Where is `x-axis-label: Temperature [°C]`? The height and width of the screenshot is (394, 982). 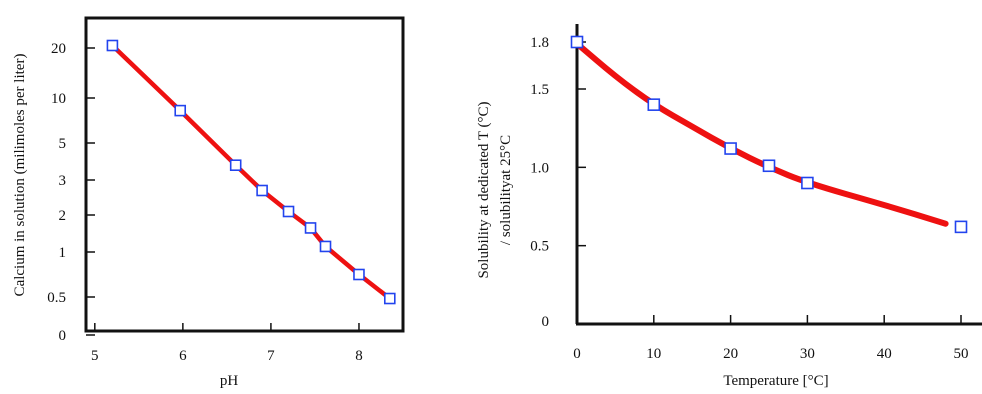 x-axis-label: Temperature [°C] is located at coordinates (775, 381).